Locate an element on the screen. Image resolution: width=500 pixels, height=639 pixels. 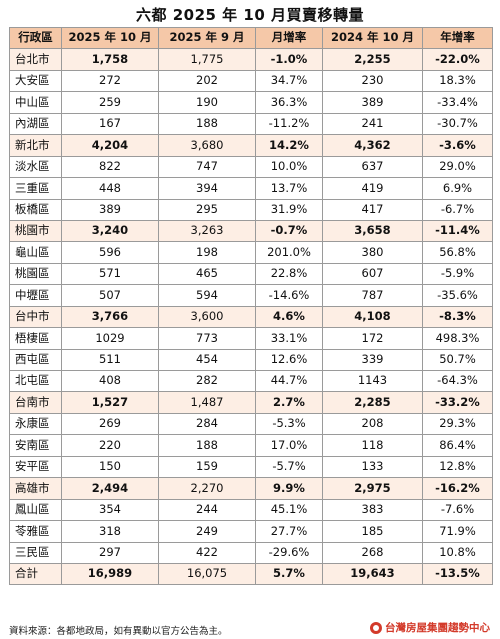
table-row: 苓雅區 318 249 27.7% 185 71.9% is located at coordinates (251, 531).